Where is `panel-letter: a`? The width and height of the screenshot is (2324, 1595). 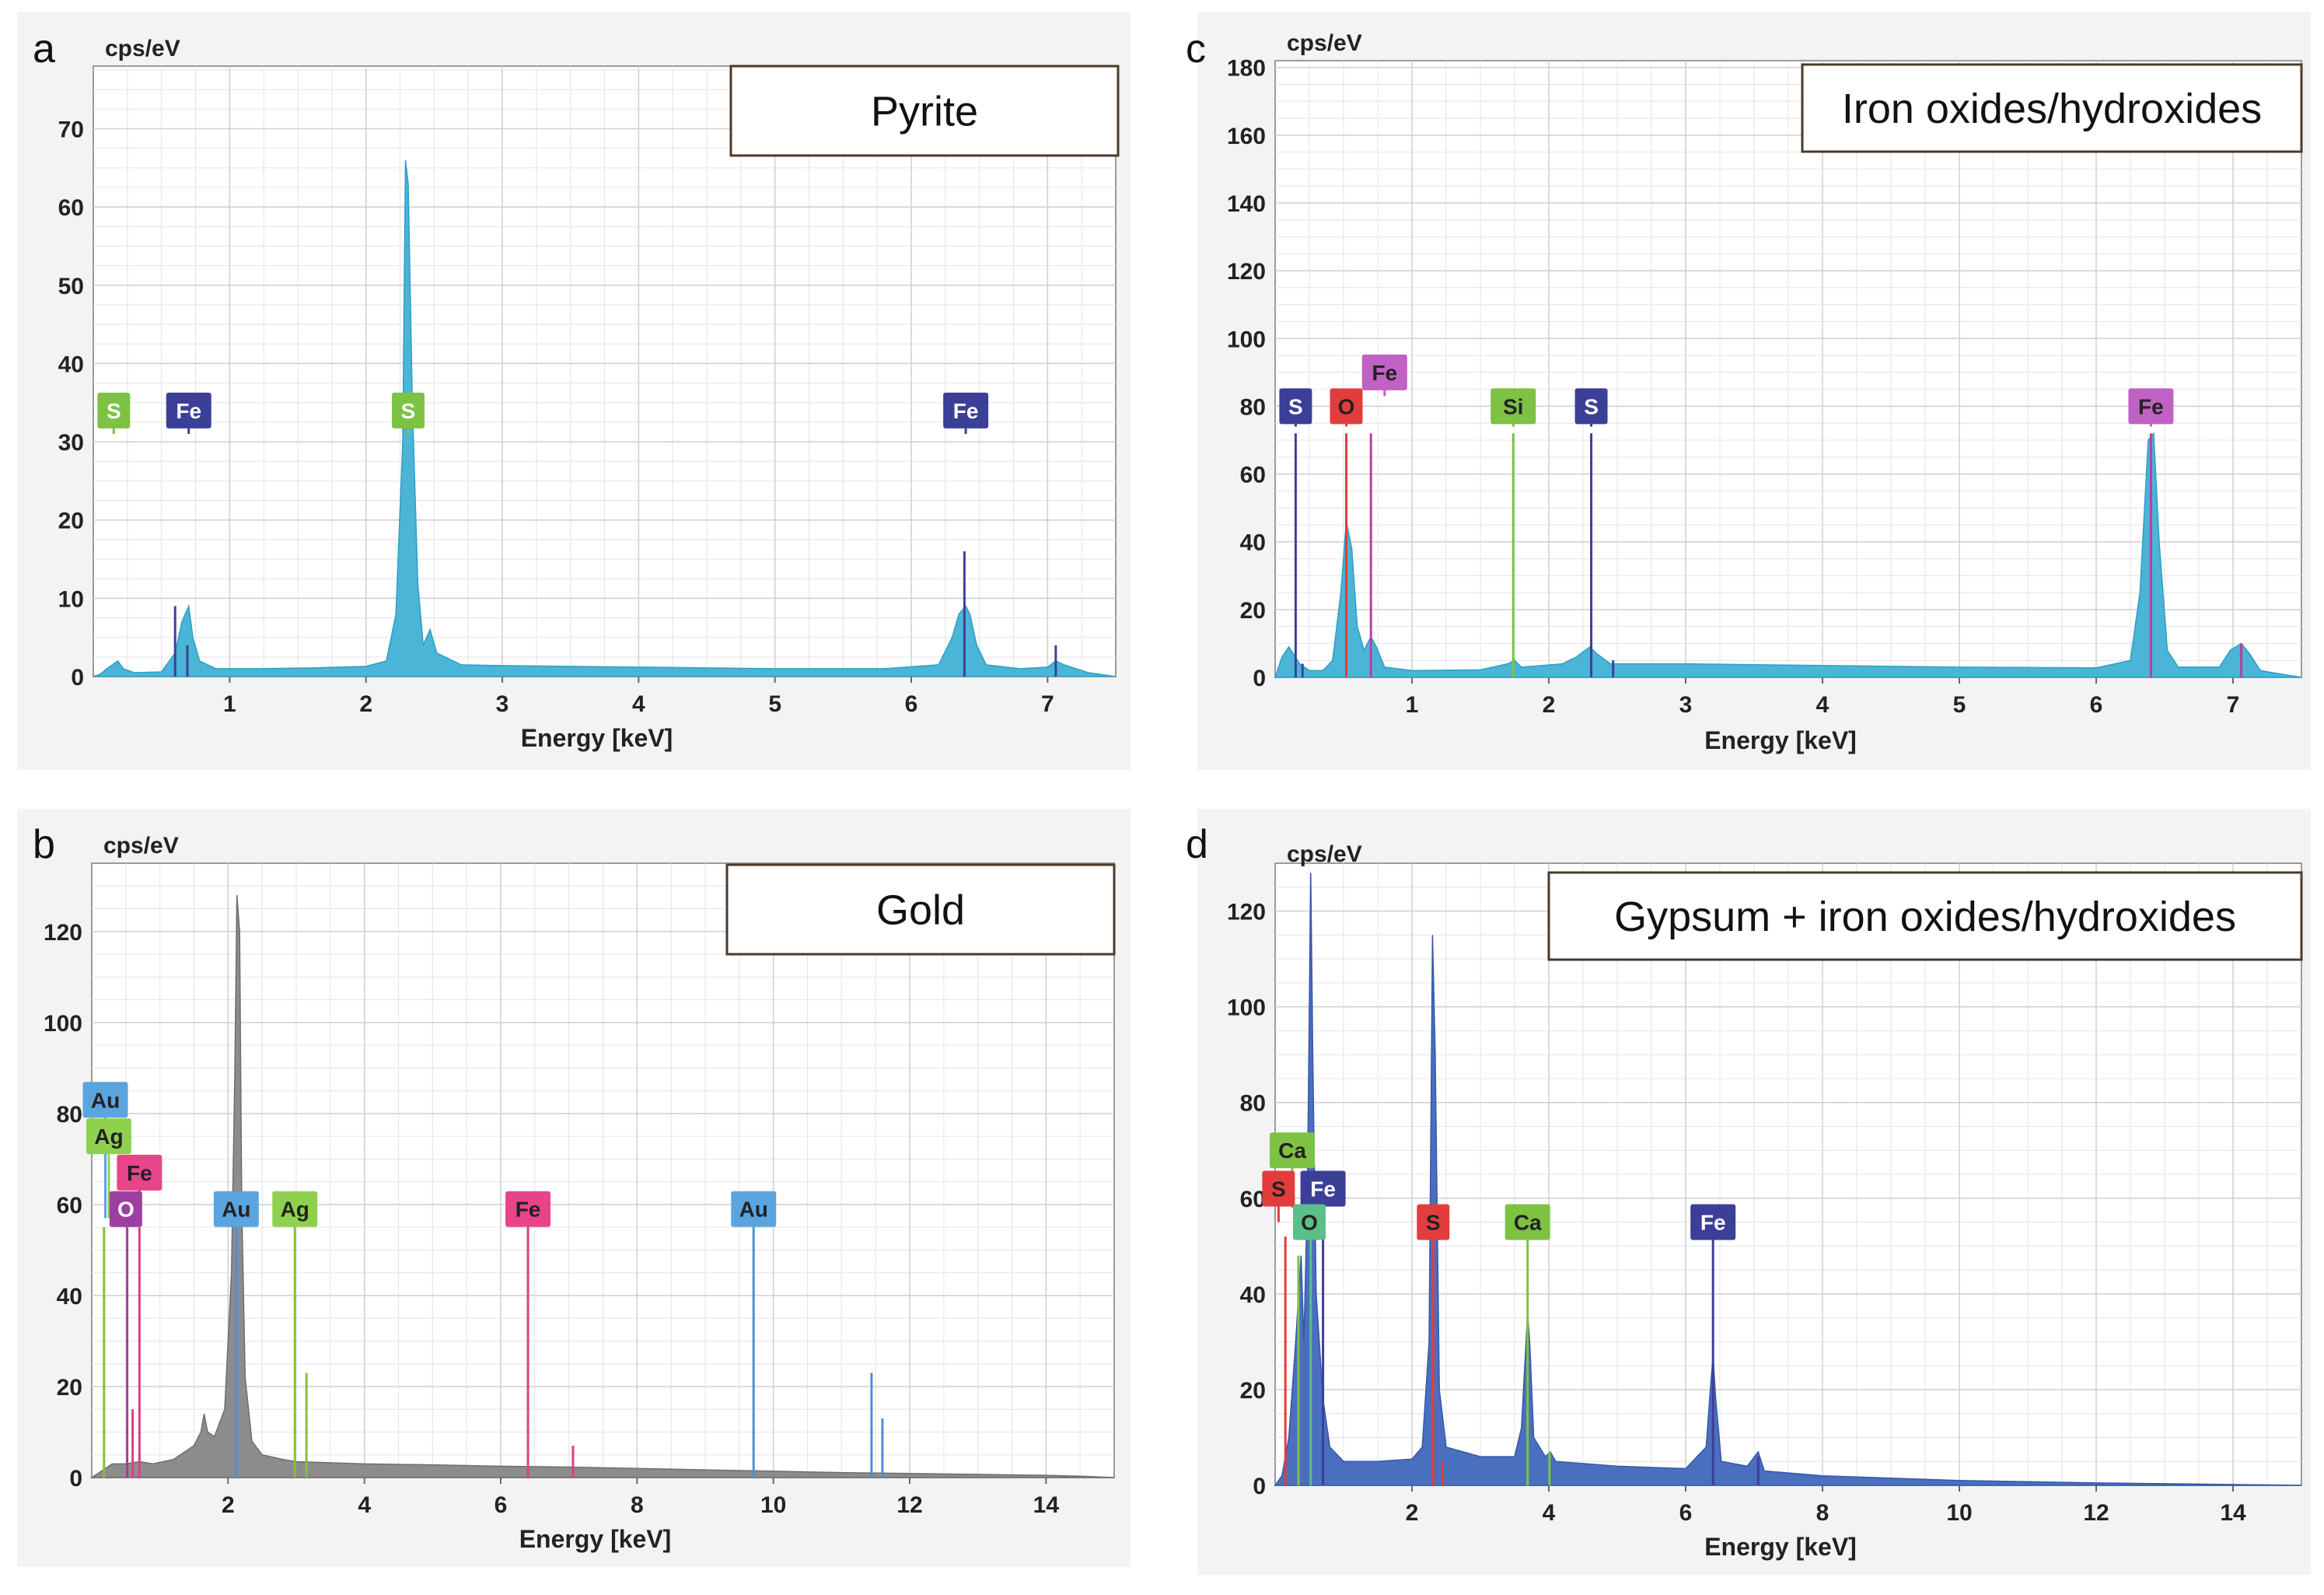
panel-letter: a is located at coordinates (44, 49).